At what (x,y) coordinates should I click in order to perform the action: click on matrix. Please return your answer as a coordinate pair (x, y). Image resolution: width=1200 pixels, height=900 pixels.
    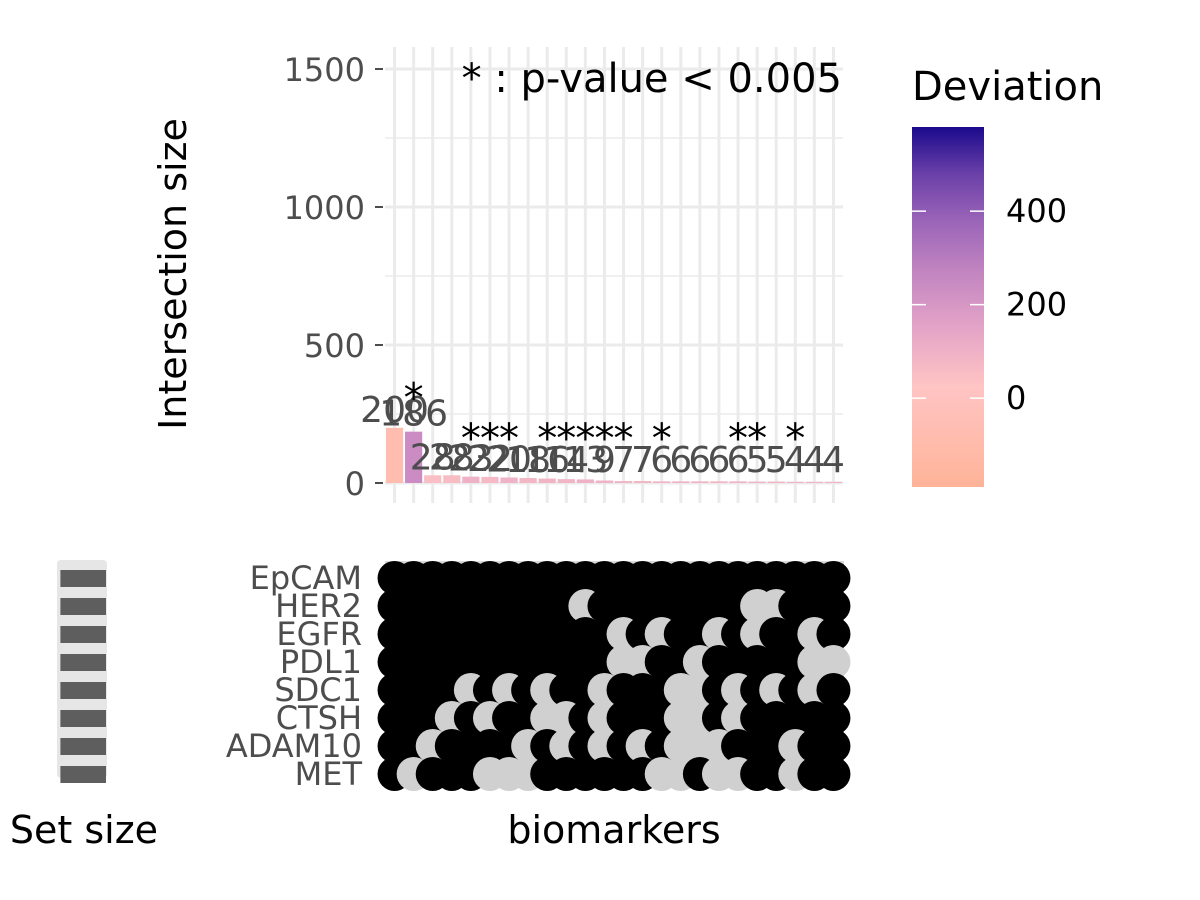
    Looking at the image, I should click on (614, 676).